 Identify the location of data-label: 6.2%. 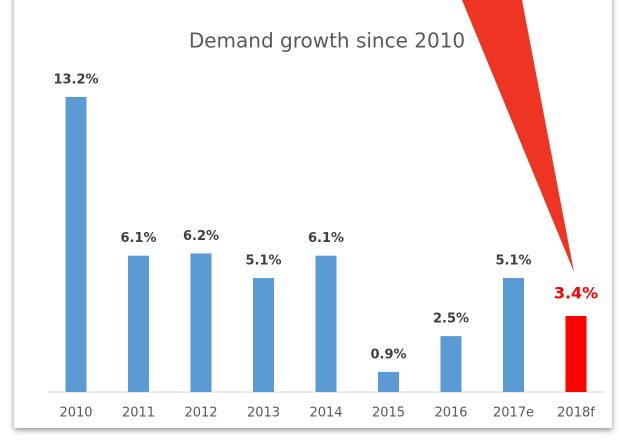
(201, 236).